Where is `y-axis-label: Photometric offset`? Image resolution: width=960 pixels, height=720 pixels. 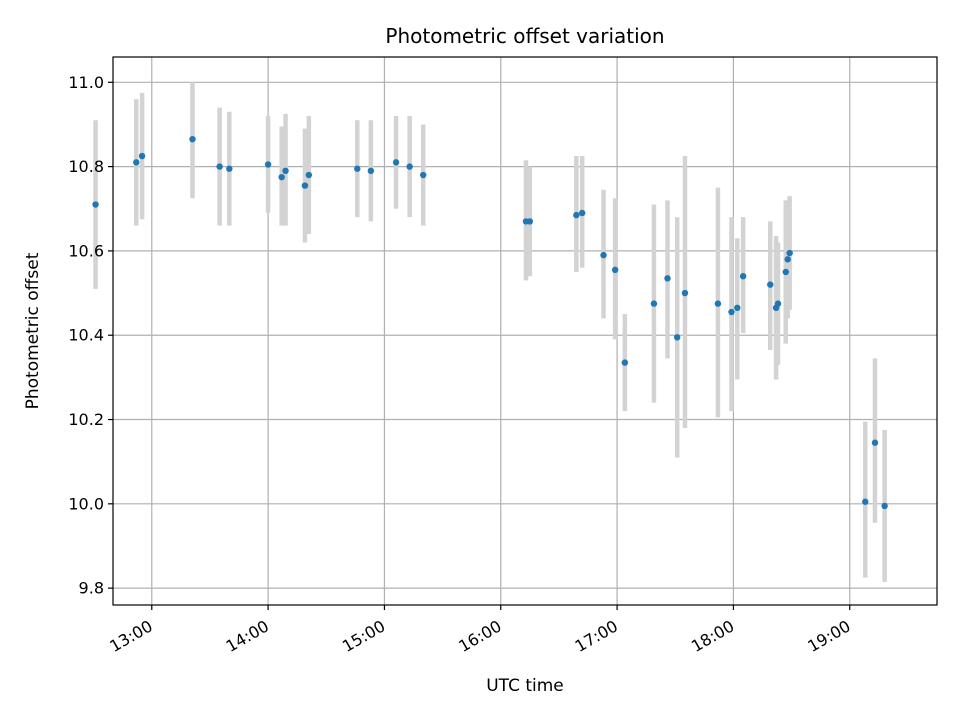 y-axis-label: Photometric offset is located at coordinates (33, 330).